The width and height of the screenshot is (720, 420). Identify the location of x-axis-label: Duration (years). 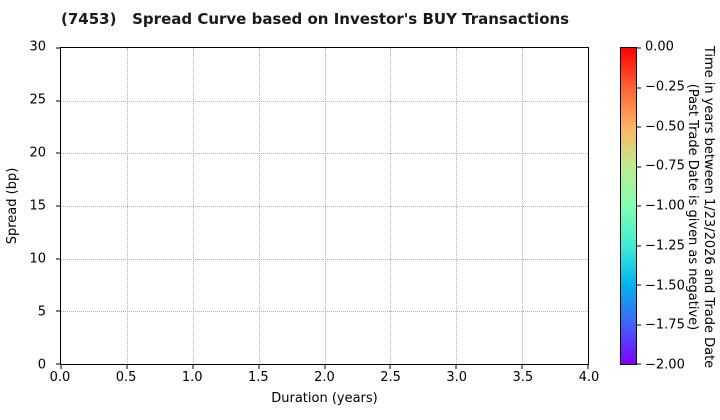
(324, 398).